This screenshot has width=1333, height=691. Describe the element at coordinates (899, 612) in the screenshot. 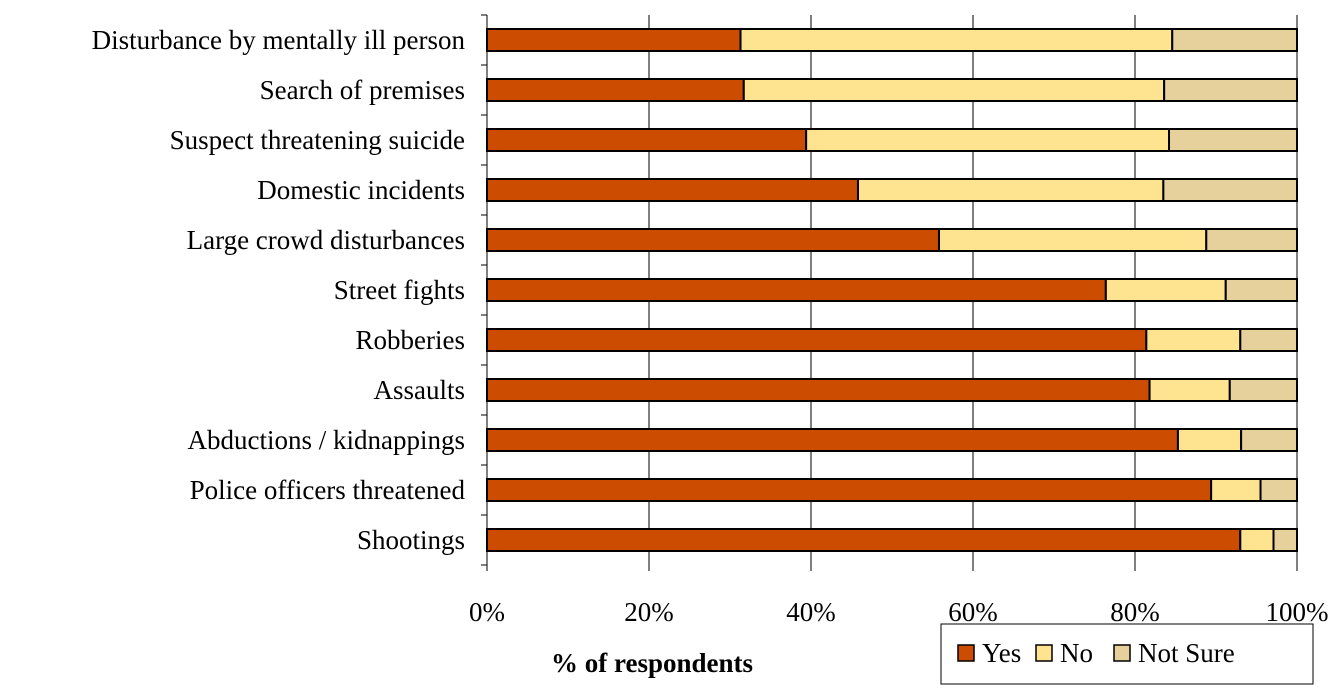

I see `x-tick-labels: 0% 20% 40% 60% 80% 100%` at that location.